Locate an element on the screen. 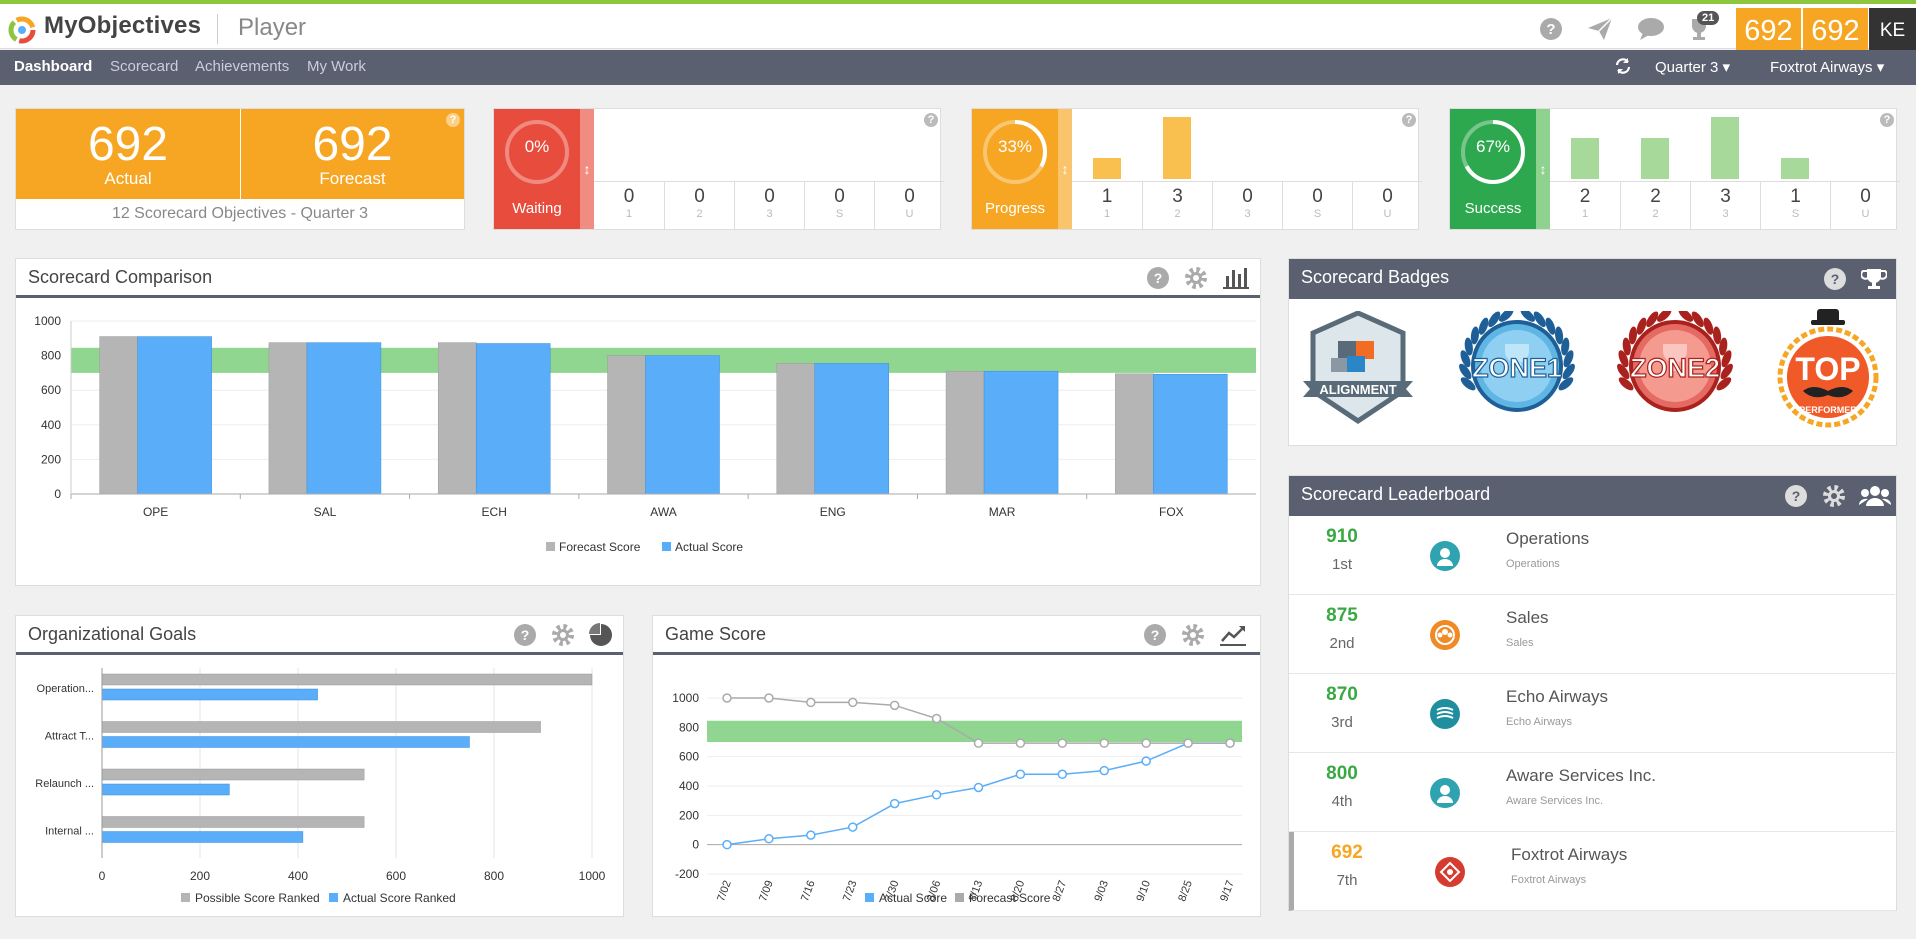  top-performer-badge: TOP PERFORMER is located at coordinates (1828, 369).